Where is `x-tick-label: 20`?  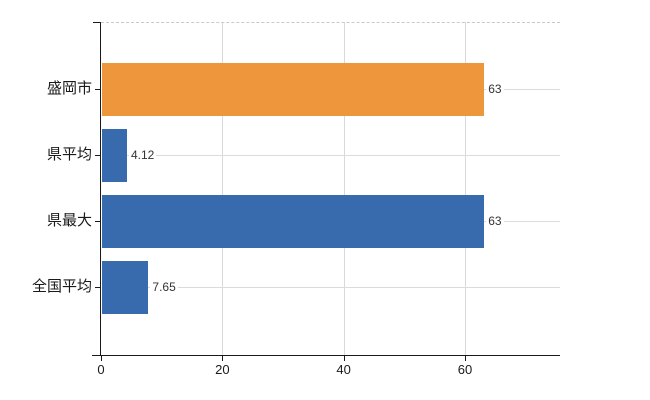
x-tick-label: 20 is located at coordinates (222, 369).